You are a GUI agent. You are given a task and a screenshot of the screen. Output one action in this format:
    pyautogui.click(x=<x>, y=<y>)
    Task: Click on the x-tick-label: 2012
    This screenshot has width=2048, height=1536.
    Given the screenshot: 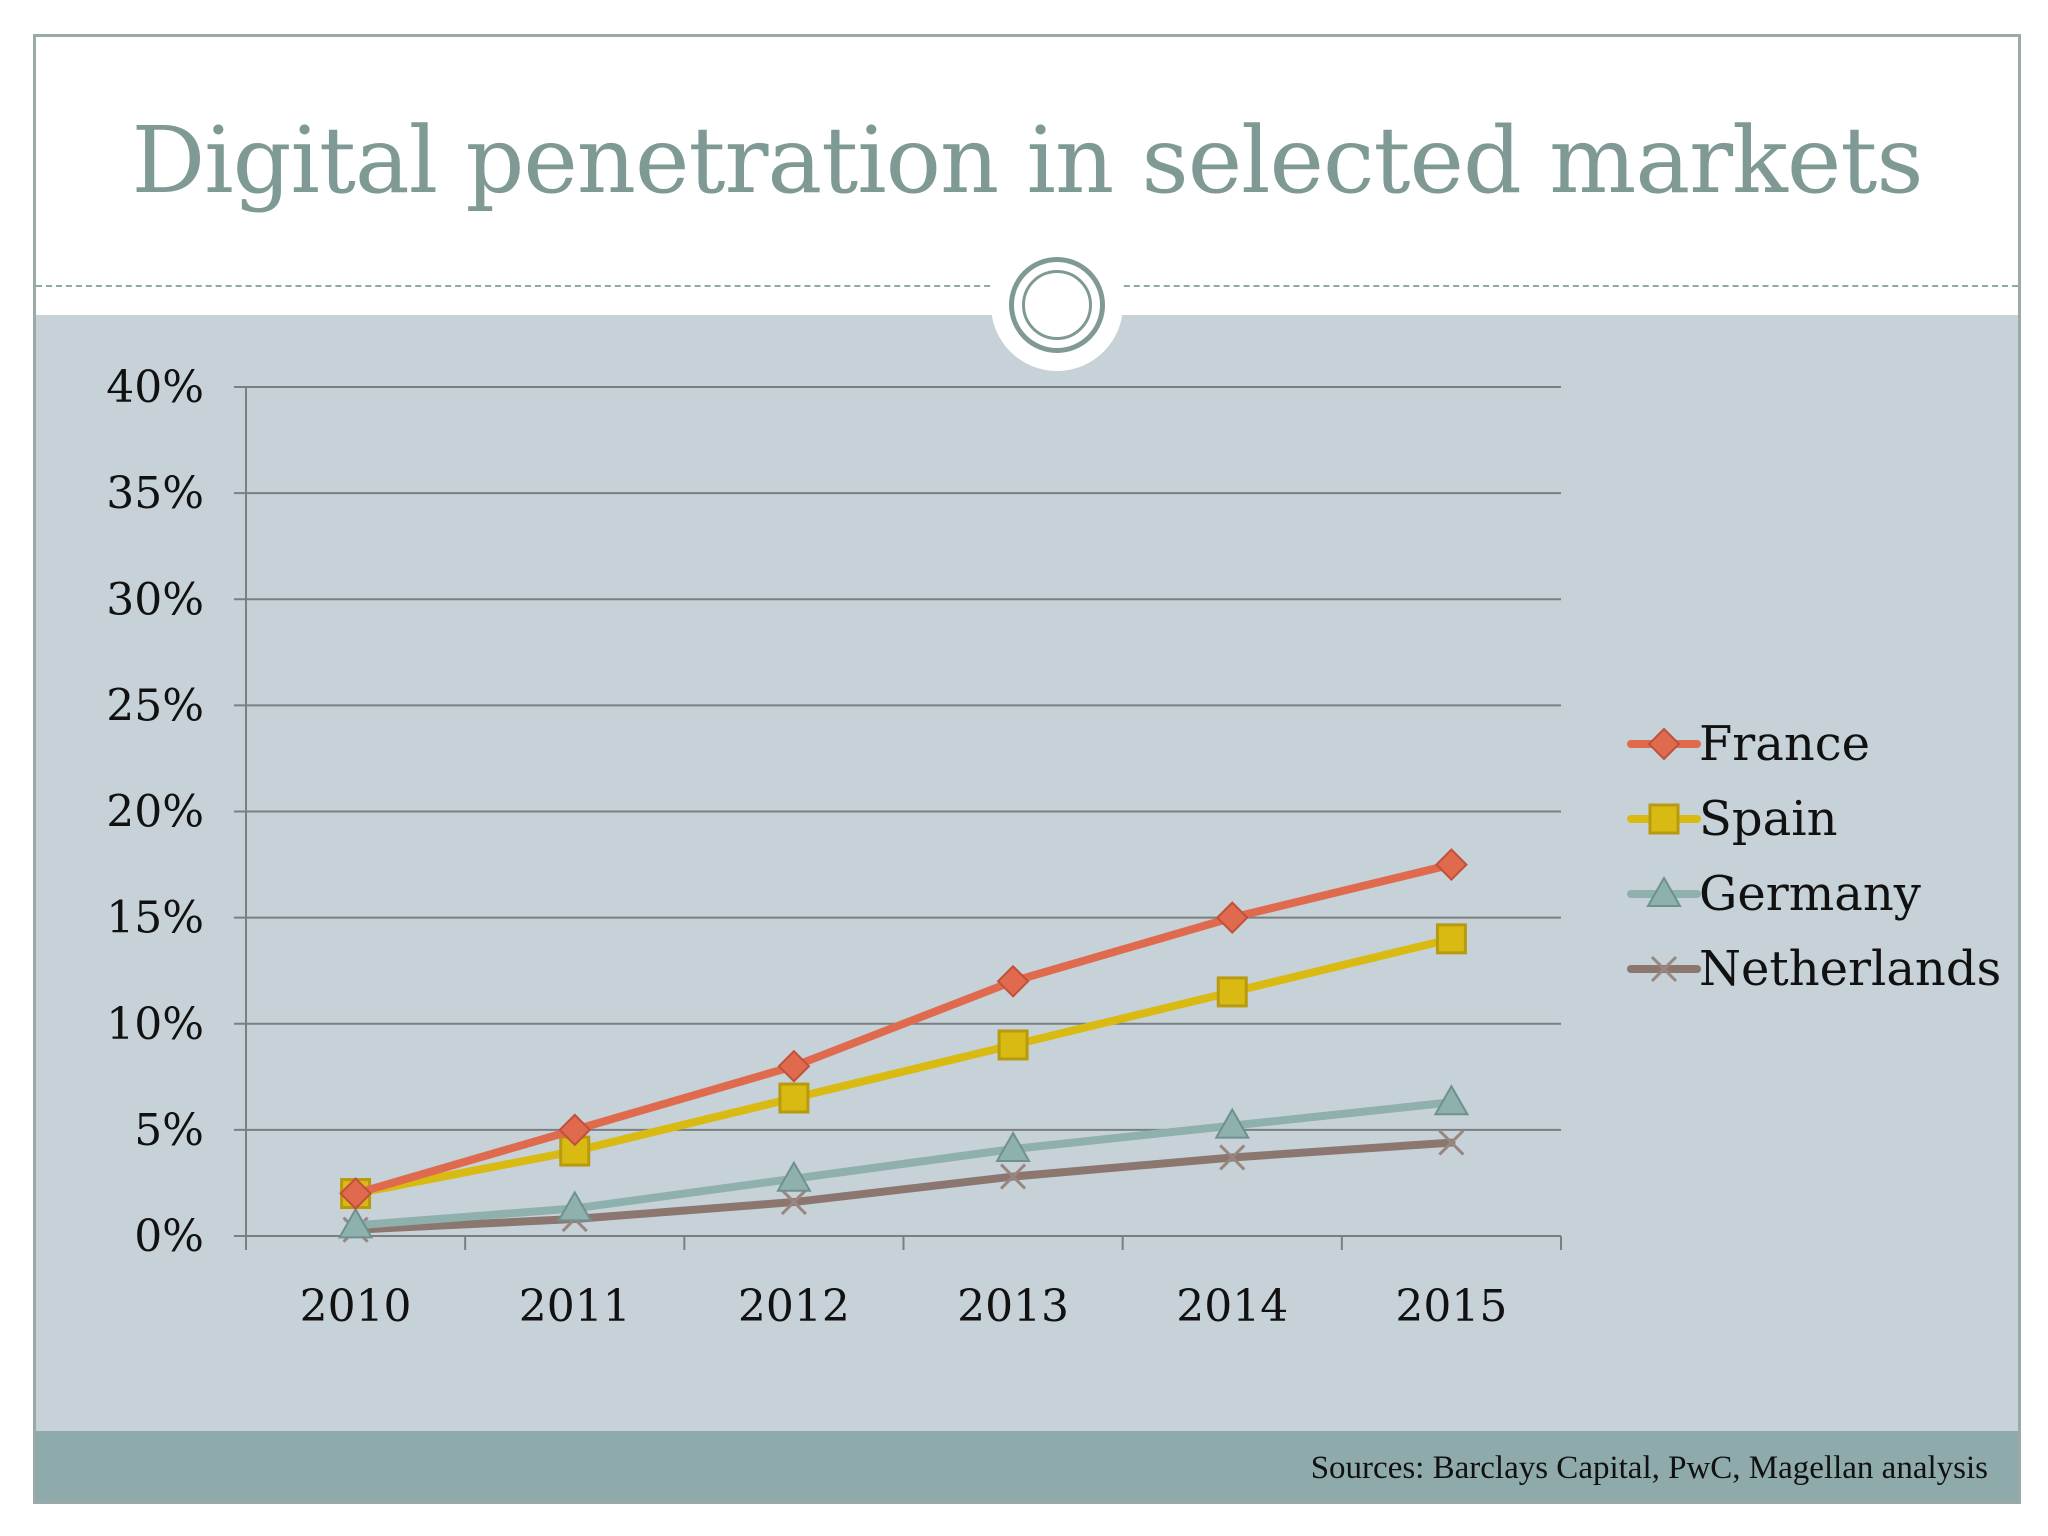 What is the action you would take?
    pyautogui.click(x=794, y=1306)
    